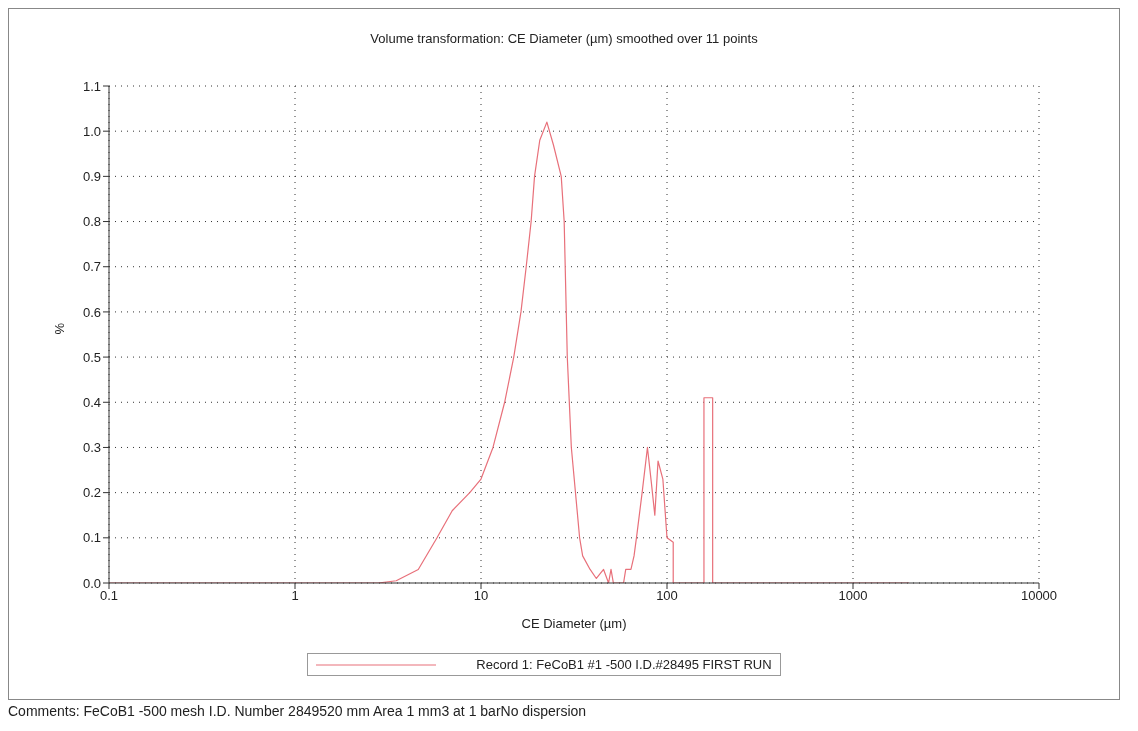 The width and height of the screenshot is (1138, 731). Describe the element at coordinates (91, 222) in the screenshot. I see `y-tick-label: 0.8` at that location.